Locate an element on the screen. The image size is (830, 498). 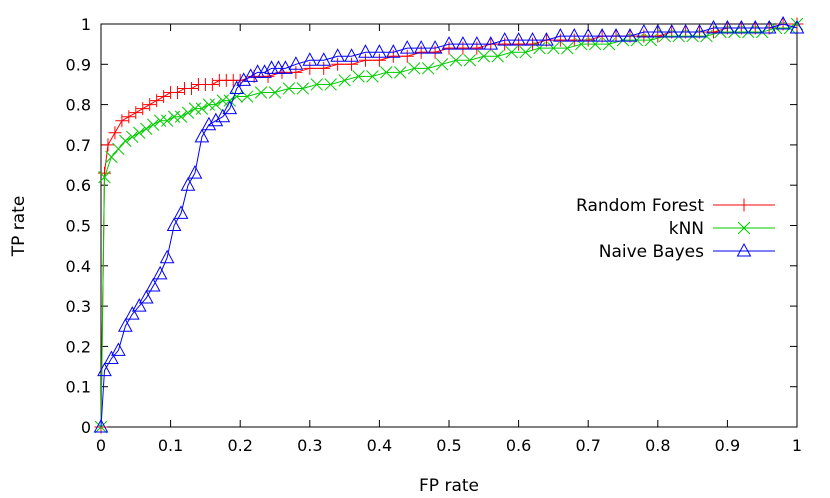
x-tick-label: 0.5 is located at coordinates (448, 445).